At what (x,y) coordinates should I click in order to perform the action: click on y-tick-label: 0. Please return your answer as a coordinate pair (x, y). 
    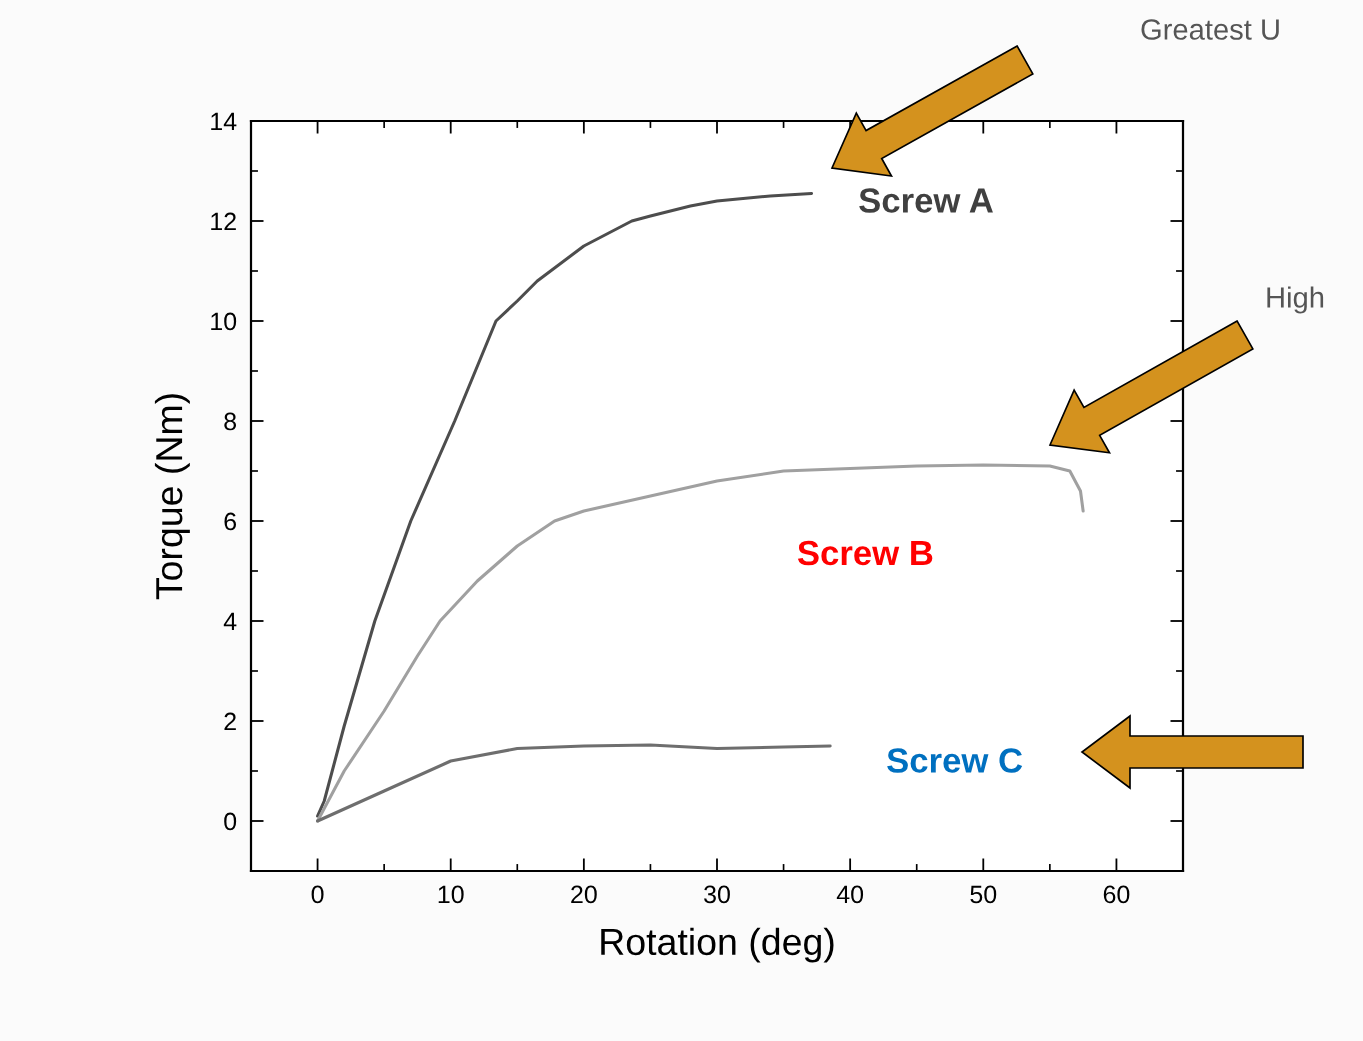
    Looking at the image, I should click on (230, 821).